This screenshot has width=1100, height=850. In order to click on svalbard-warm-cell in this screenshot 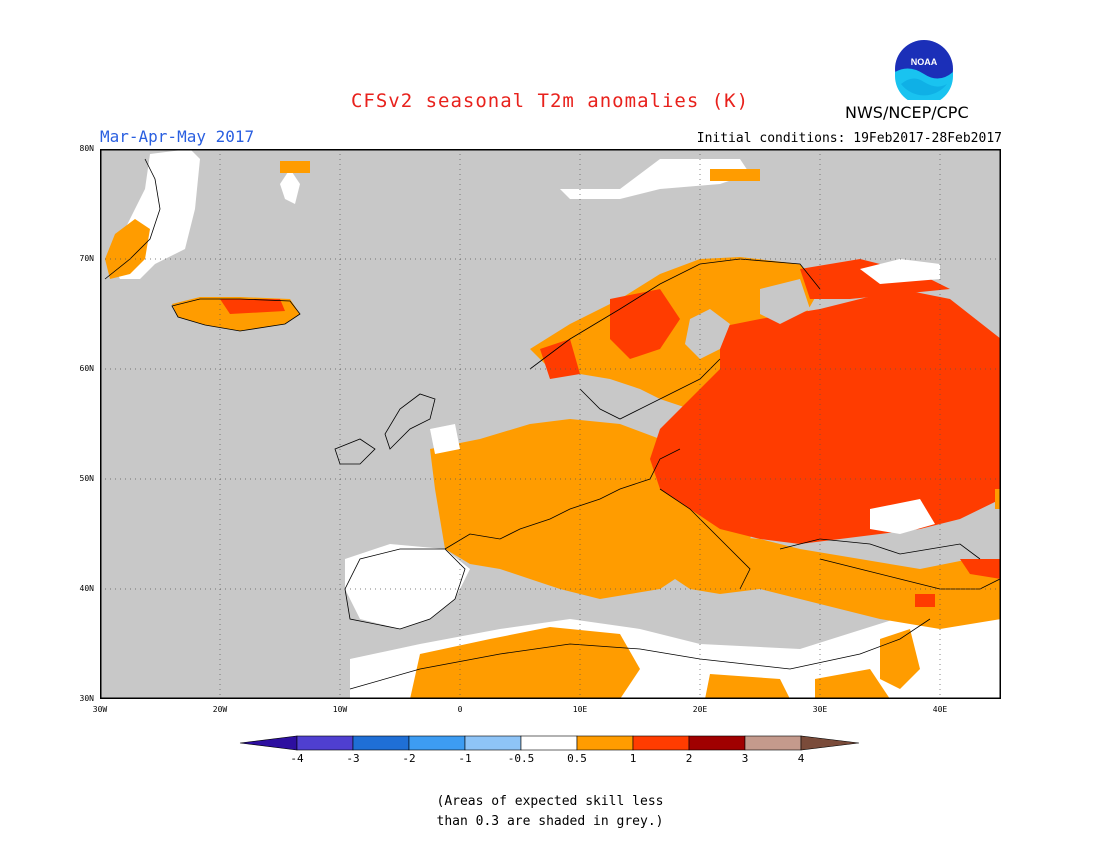, I will do `click(735, 175)`.